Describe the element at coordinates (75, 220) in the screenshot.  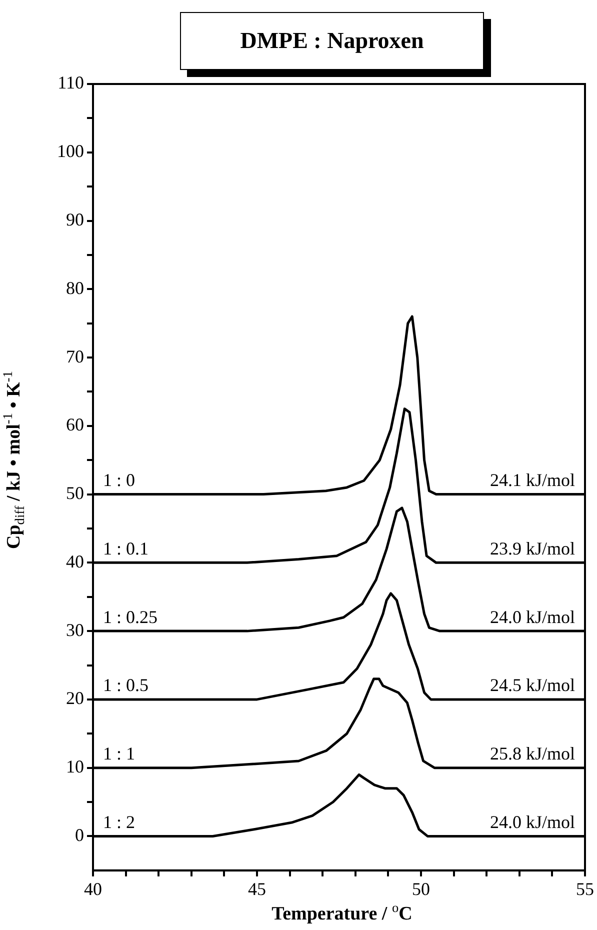
I see `y-tick-label: 90` at that location.